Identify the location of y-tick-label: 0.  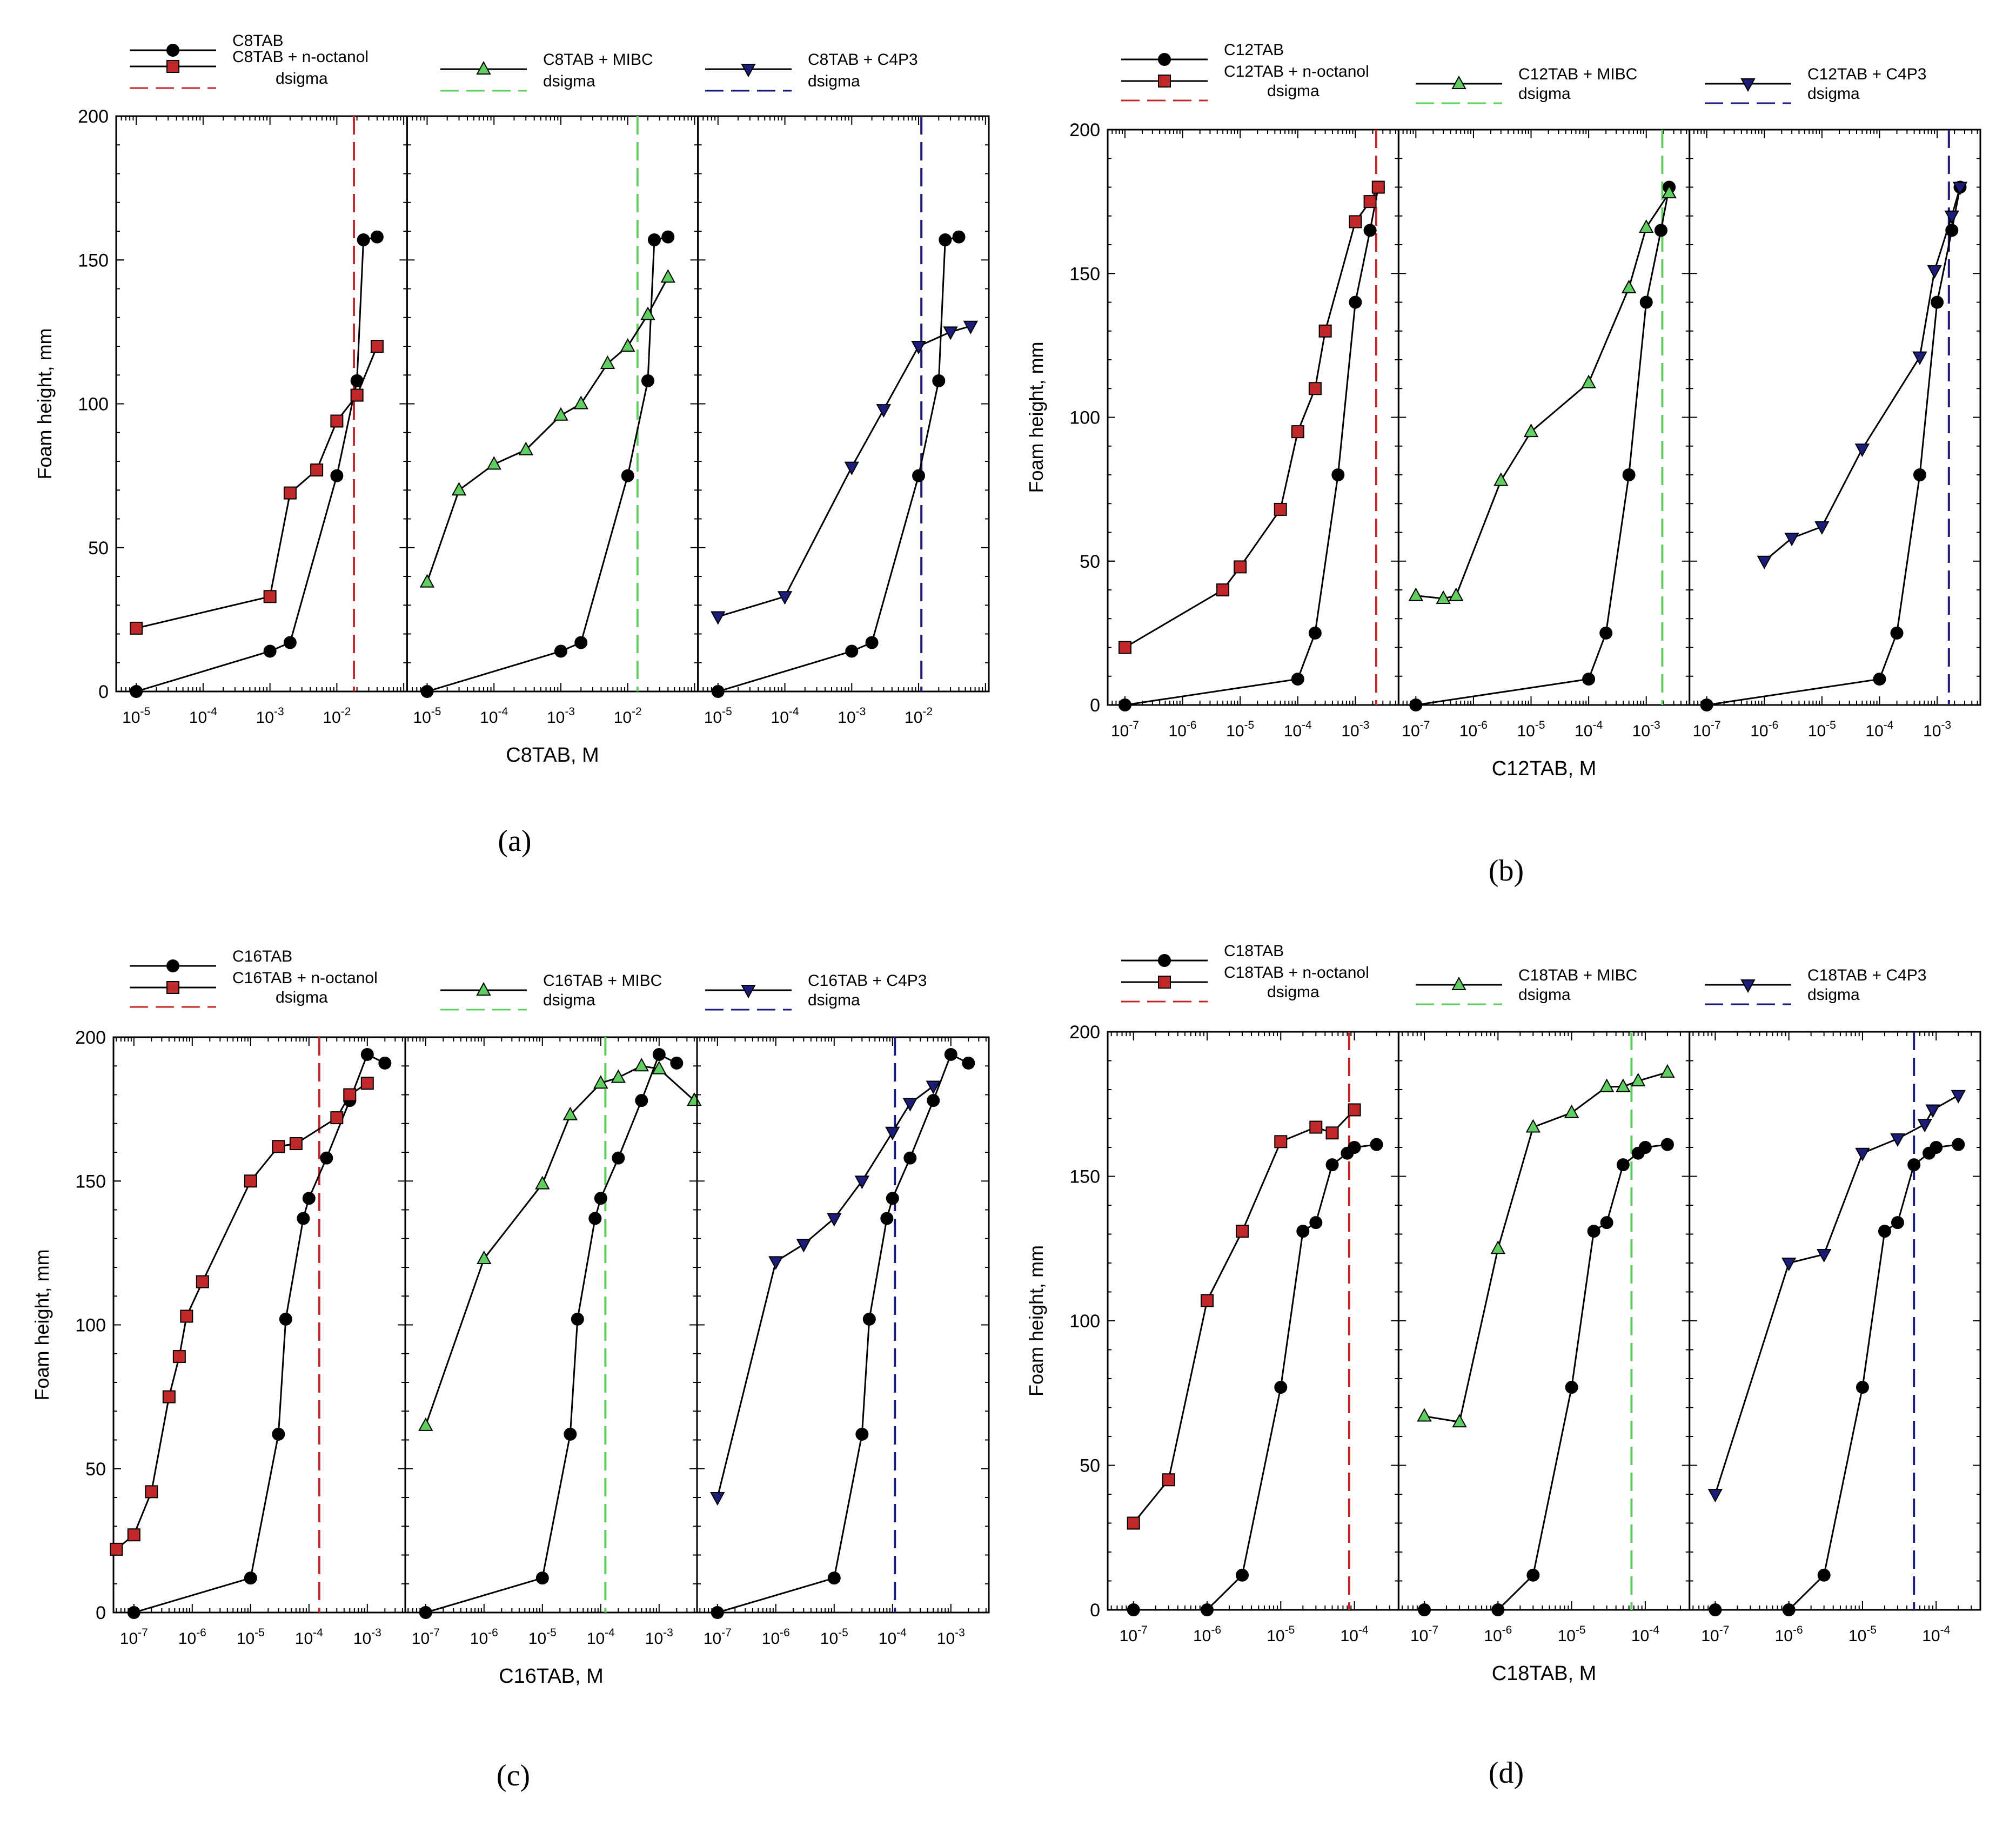
(1095, 1611).